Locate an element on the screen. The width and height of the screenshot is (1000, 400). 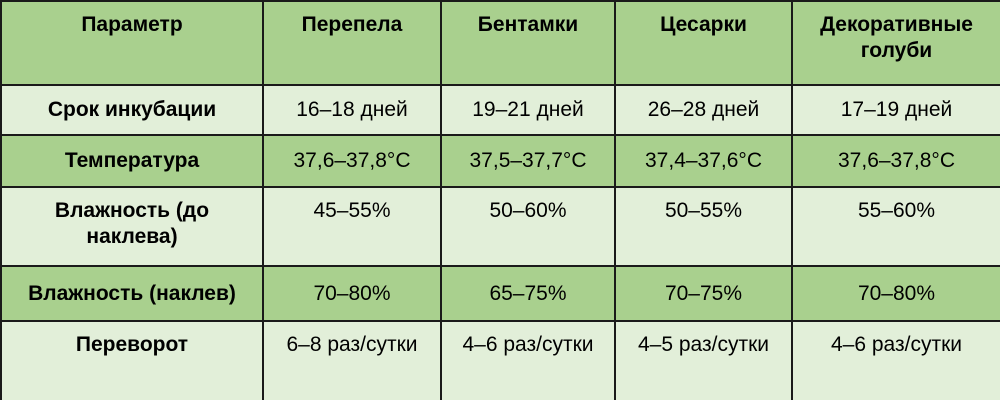
header-cell: Декоративные голуби is located at coordinates (895, 43).